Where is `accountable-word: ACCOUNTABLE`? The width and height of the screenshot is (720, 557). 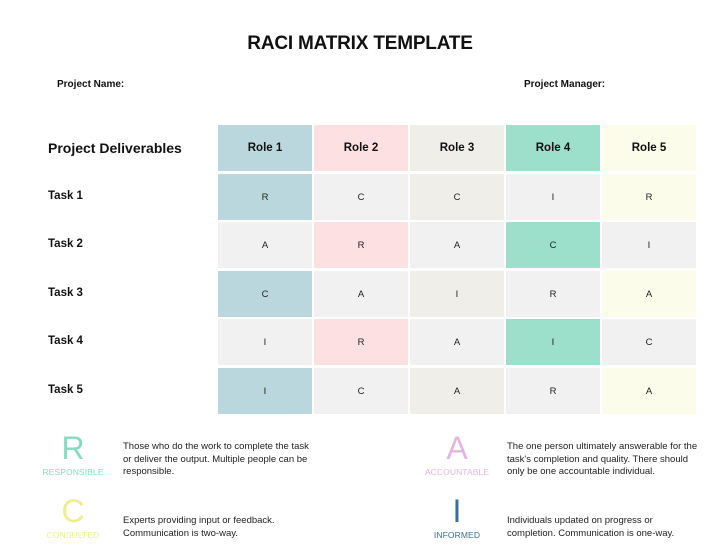
accountable-word: ACCOUNTABLE is located at coordinates (457, 472).